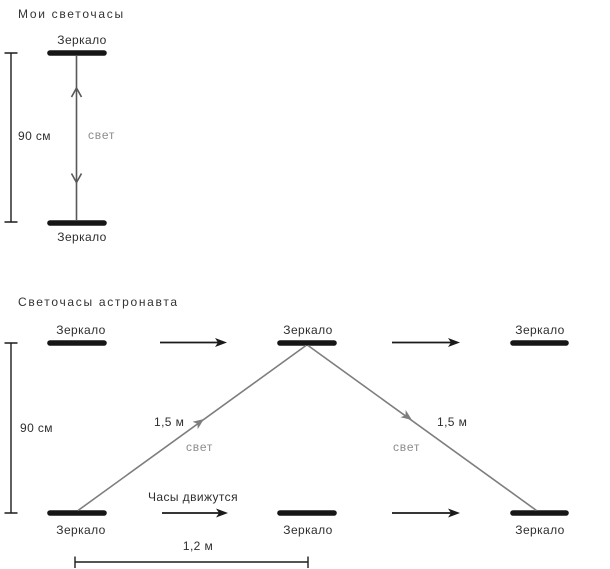  Describe the element at coordinates (11, 137) in the screenshot. I see `my-clock-height-bracket` at that location.